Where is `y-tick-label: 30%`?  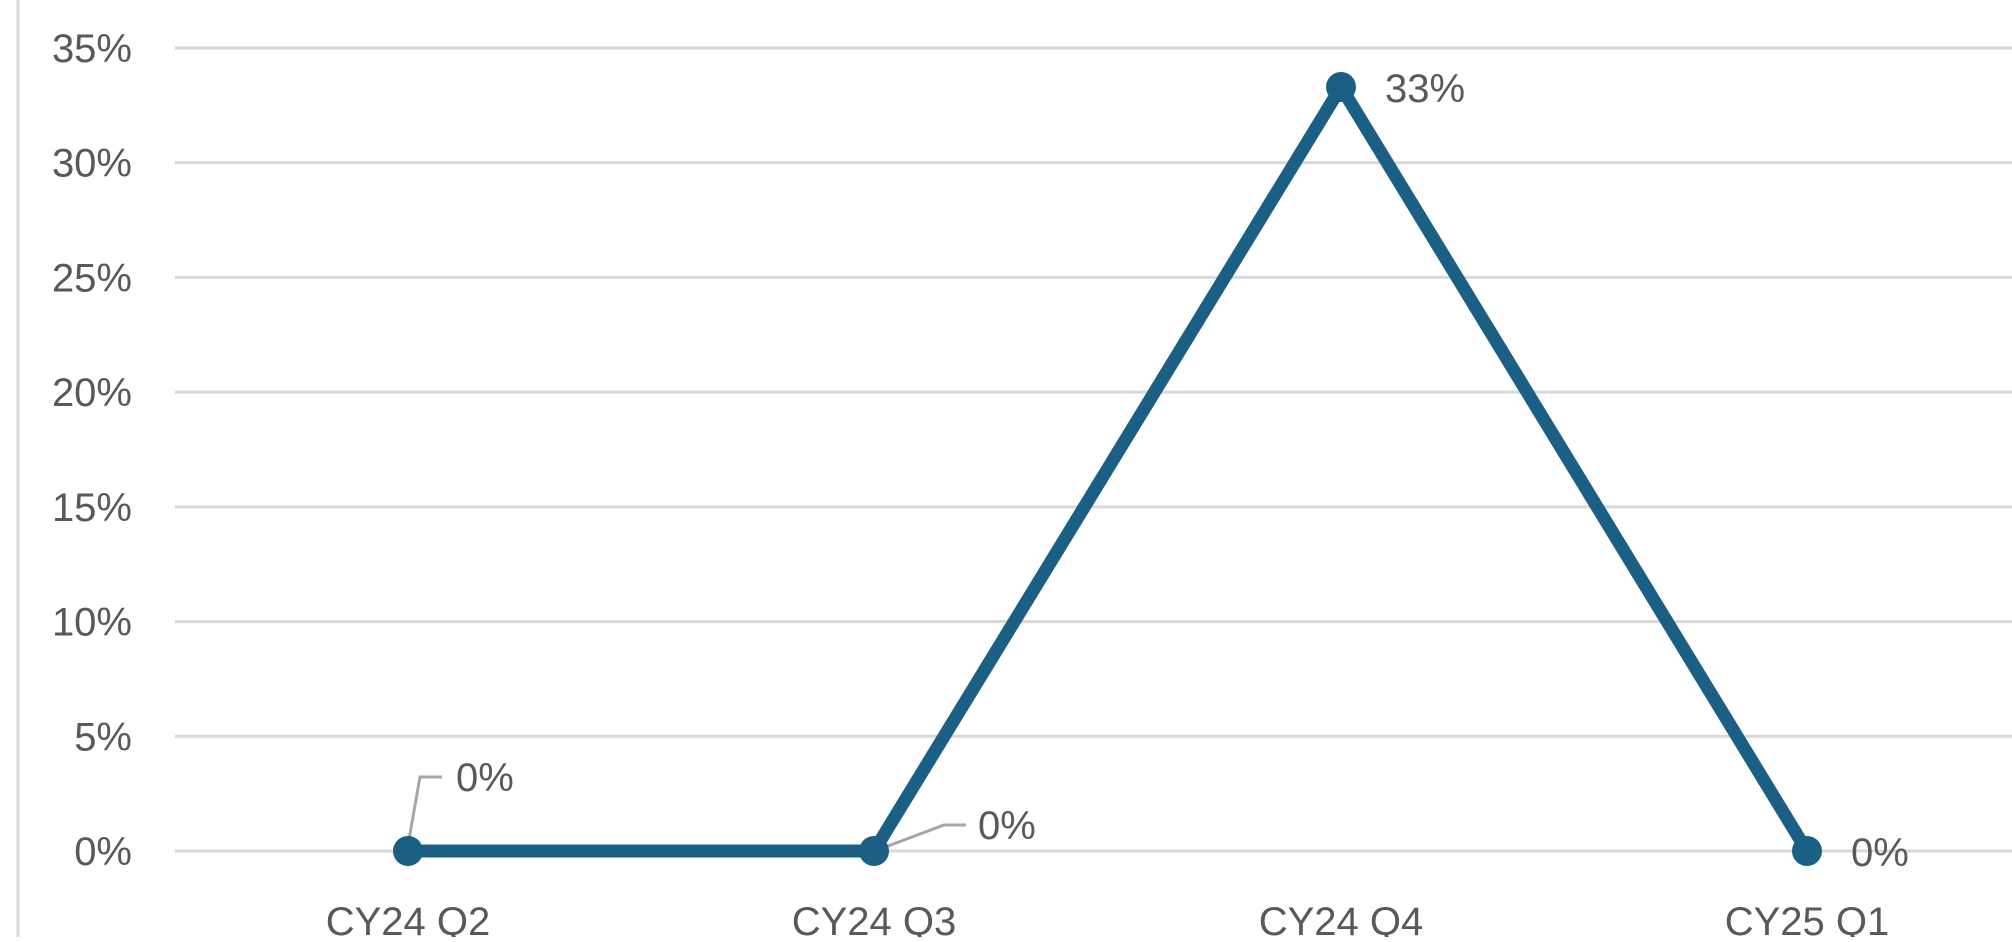 y-tick-label: 30% is located at coordinates (92, 164).